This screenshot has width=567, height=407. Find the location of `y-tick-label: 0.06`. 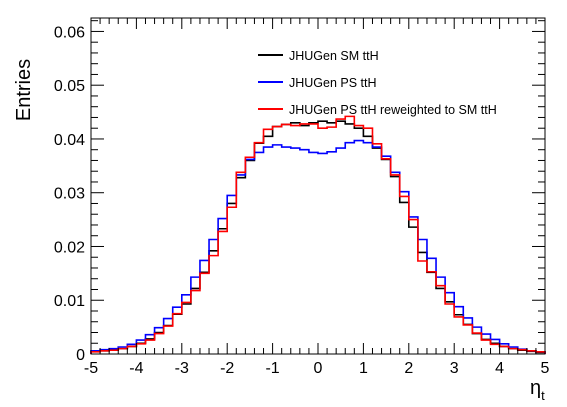

y-tick-label: 0.06 is located at coordinates (69, 32).